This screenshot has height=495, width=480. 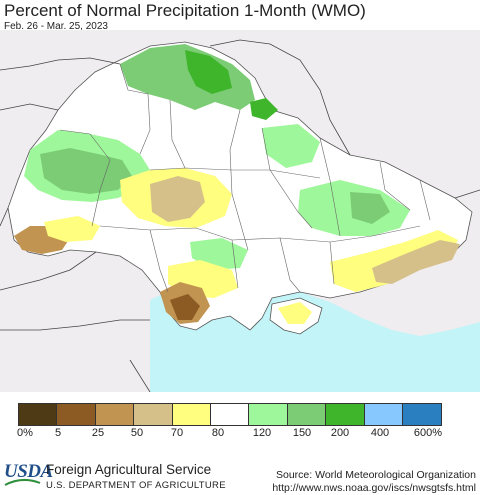 What do you see at coordinates (177, 433) in the screenshot?
I see `legend-label: 70` at bounding box center [177, 433].